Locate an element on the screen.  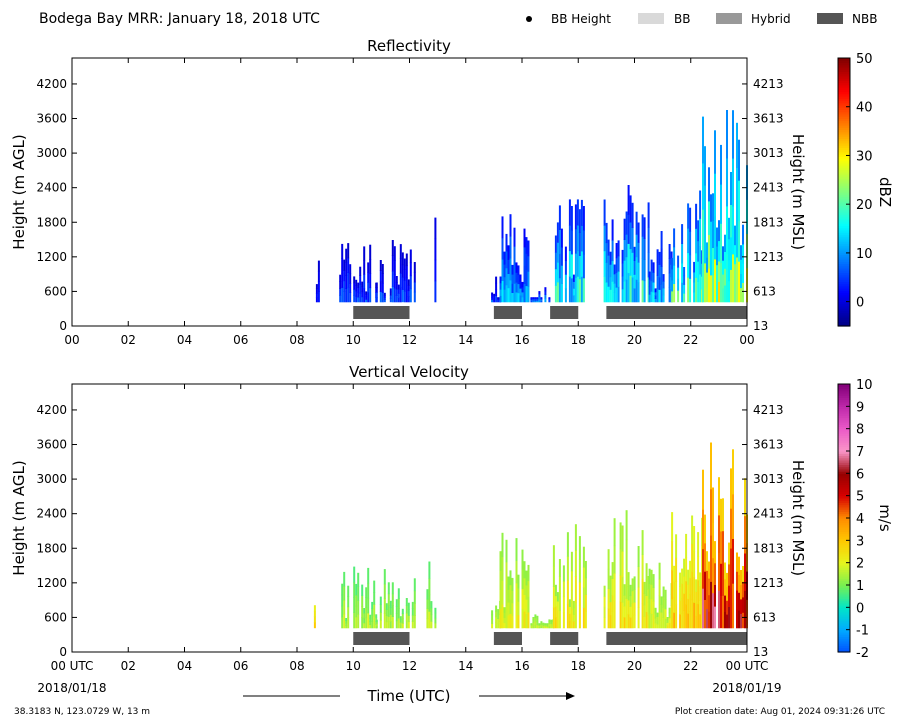
x-tick-label: 18 is located at coordinates (578, 340).